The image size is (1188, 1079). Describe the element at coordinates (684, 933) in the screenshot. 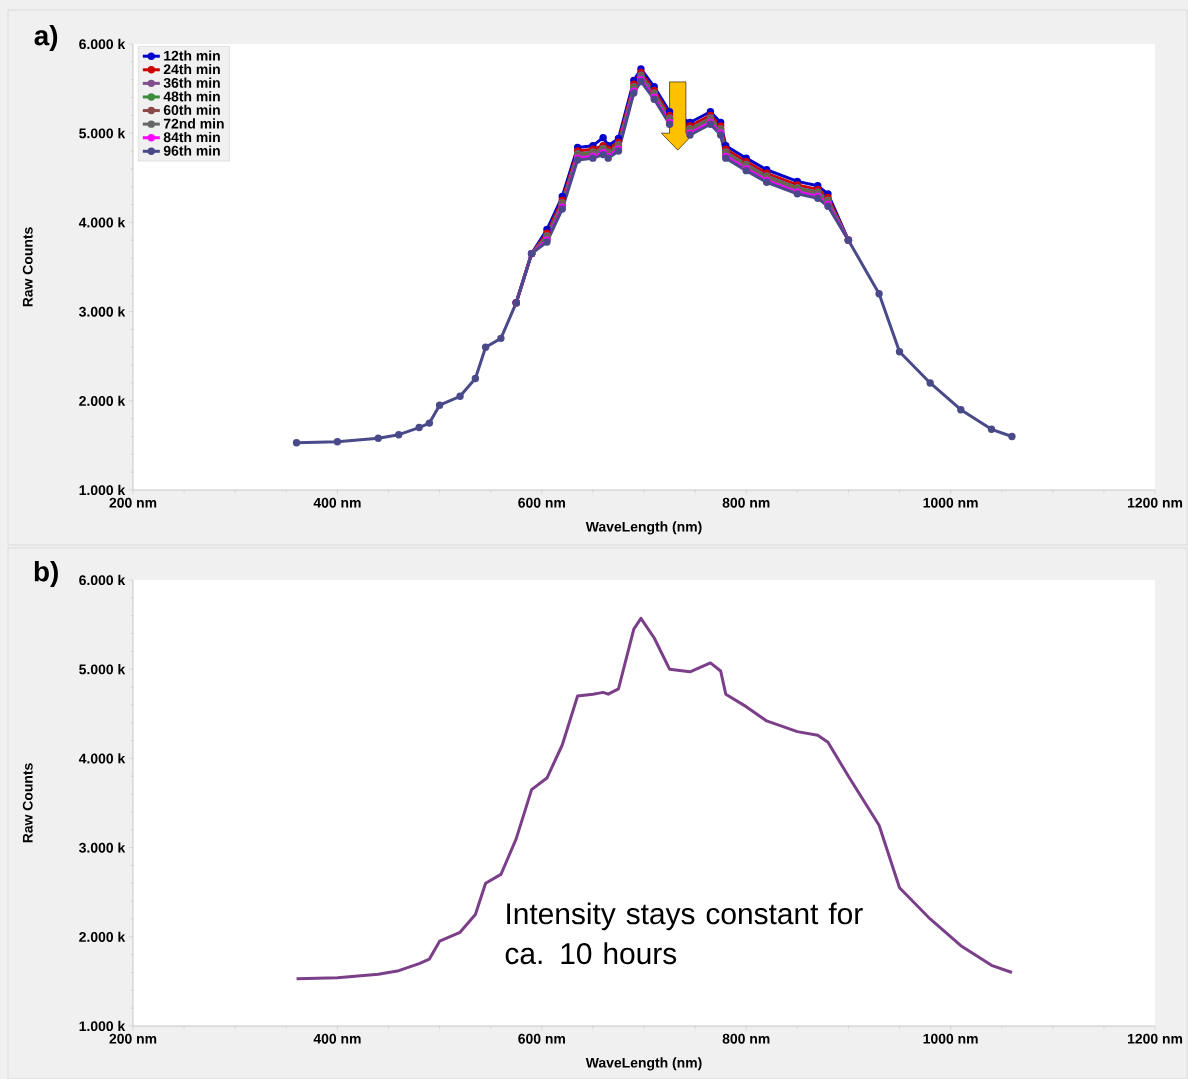

I see `annotation: Intensity stays constant for ca. 10 hours` at that location.